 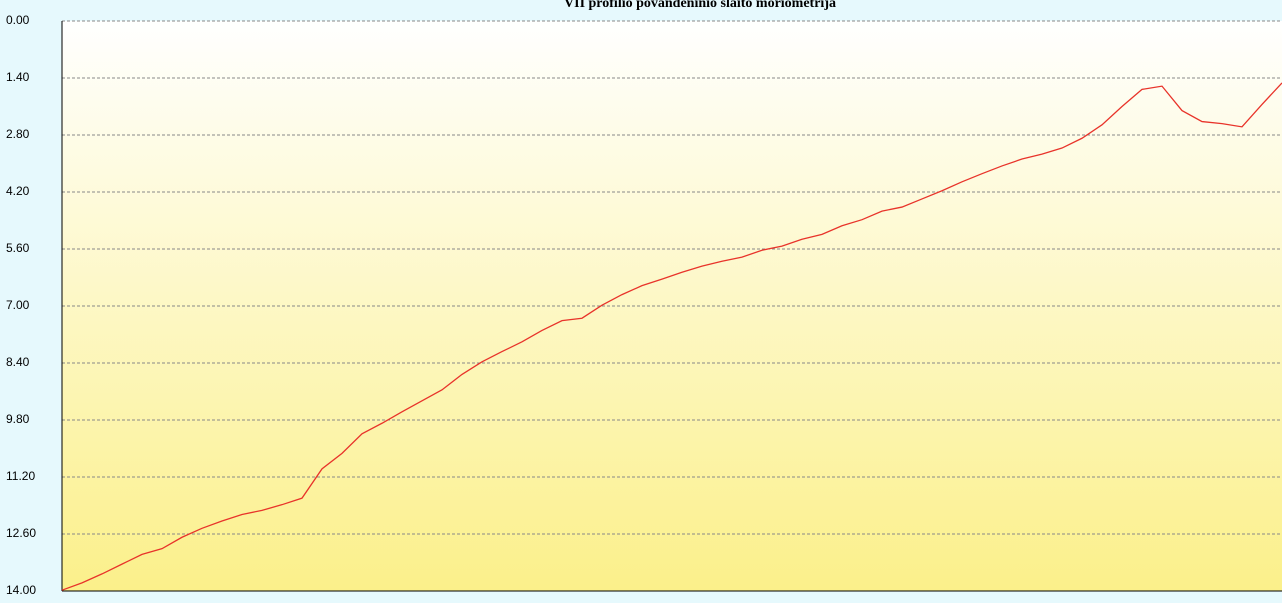 I want to click on y-tick-label: 12.60, so click(x=21, y=533).